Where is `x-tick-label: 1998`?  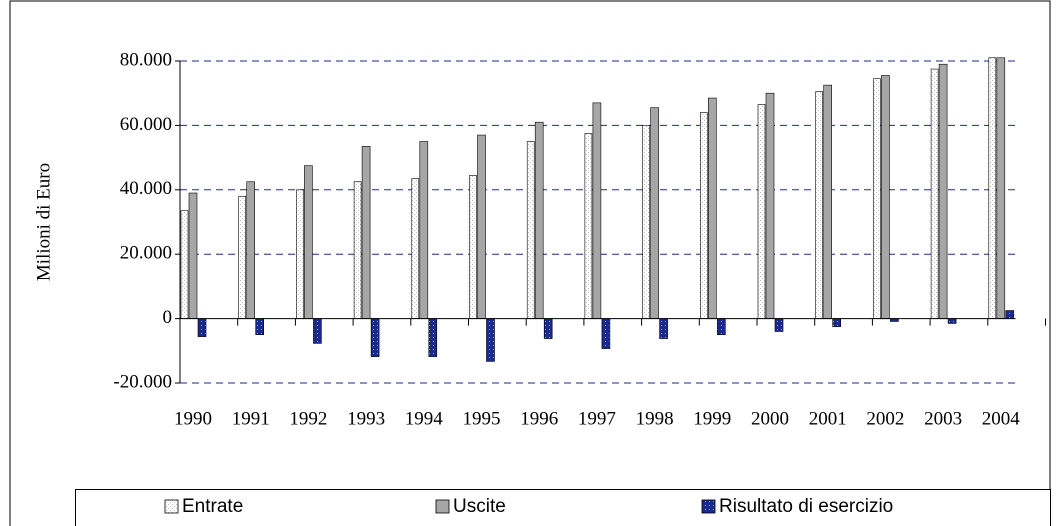 x-tick-label: 1998 is located at coordinates (655, 418).